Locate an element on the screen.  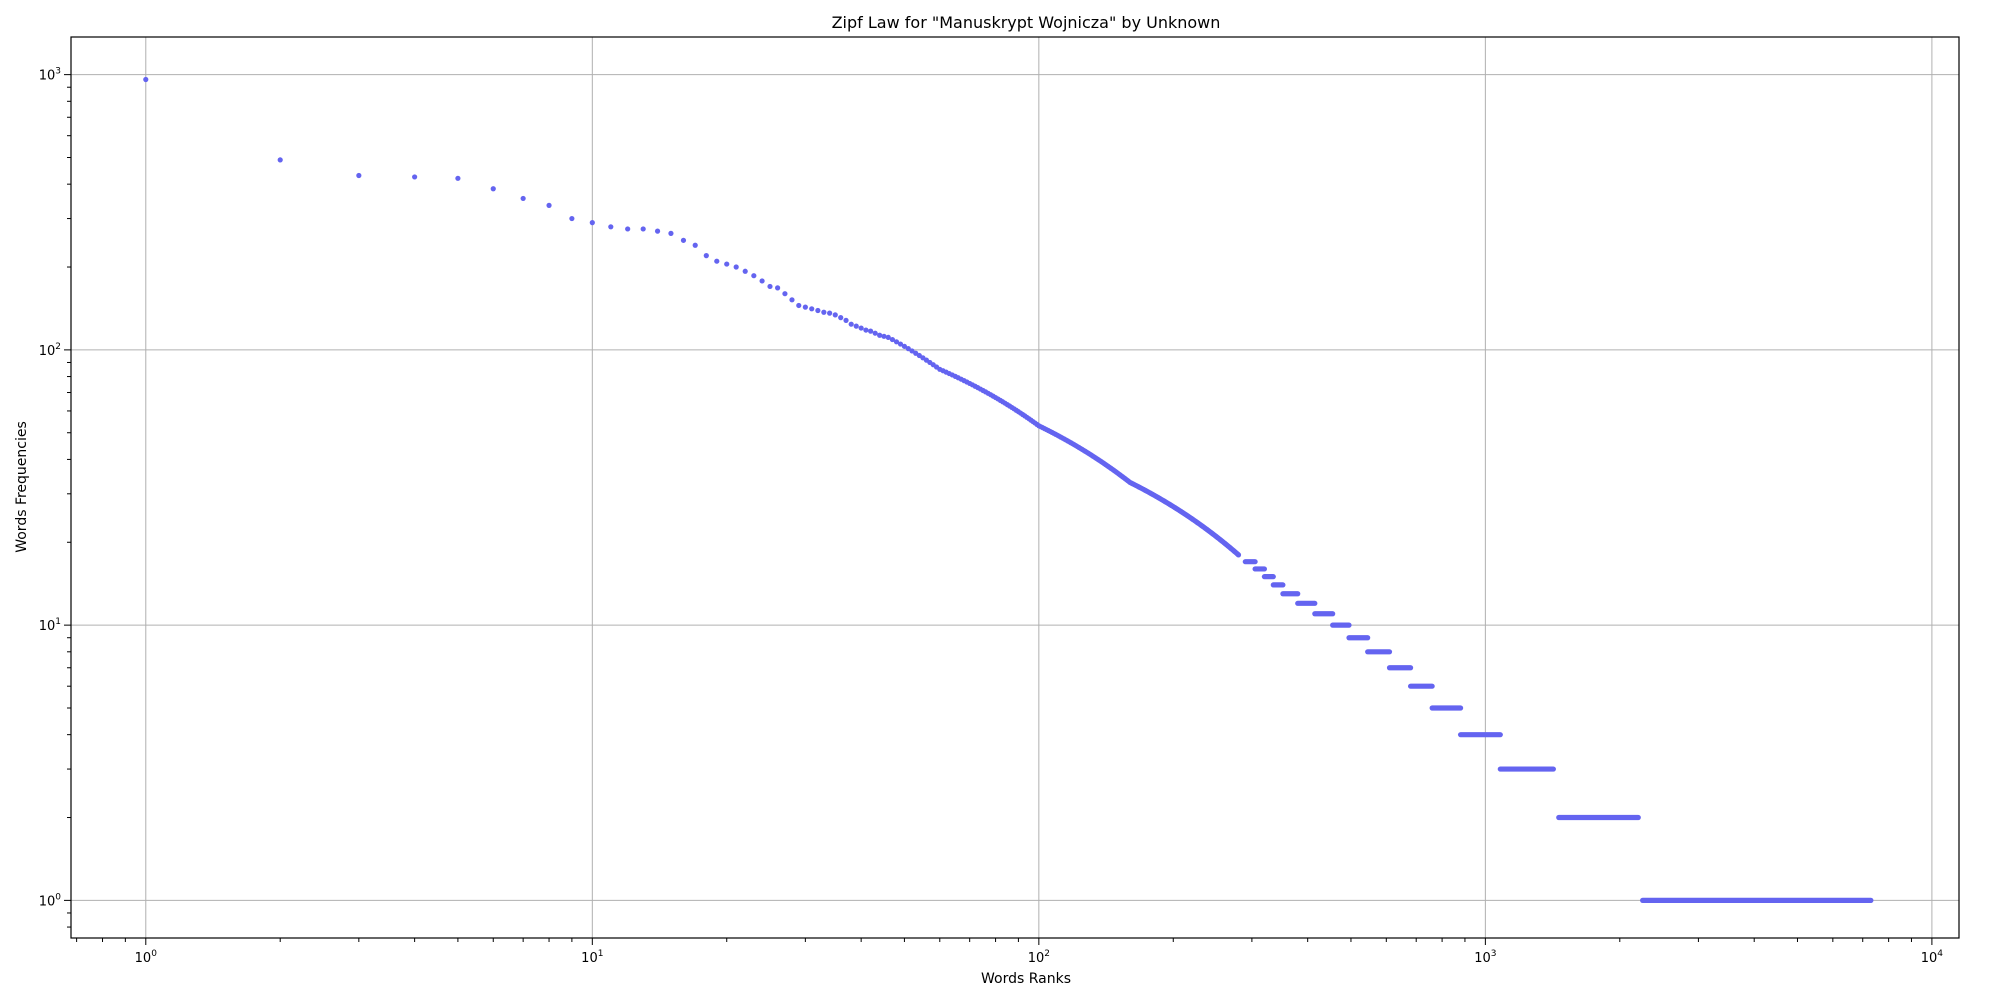
y-tick-label: 10² is located at coordinates (50, 350).